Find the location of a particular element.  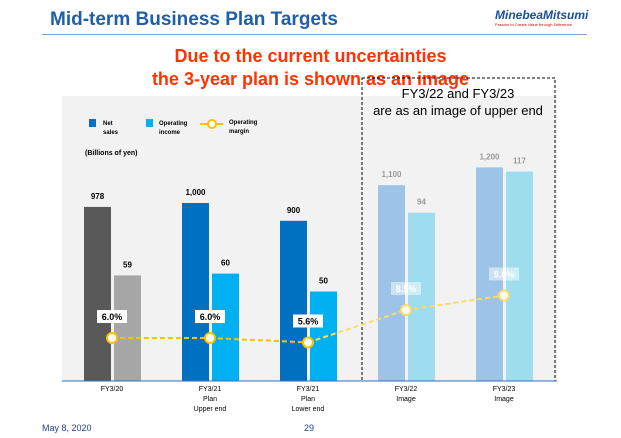

category-label: FY3/23 is located at coordinates (504, 389).